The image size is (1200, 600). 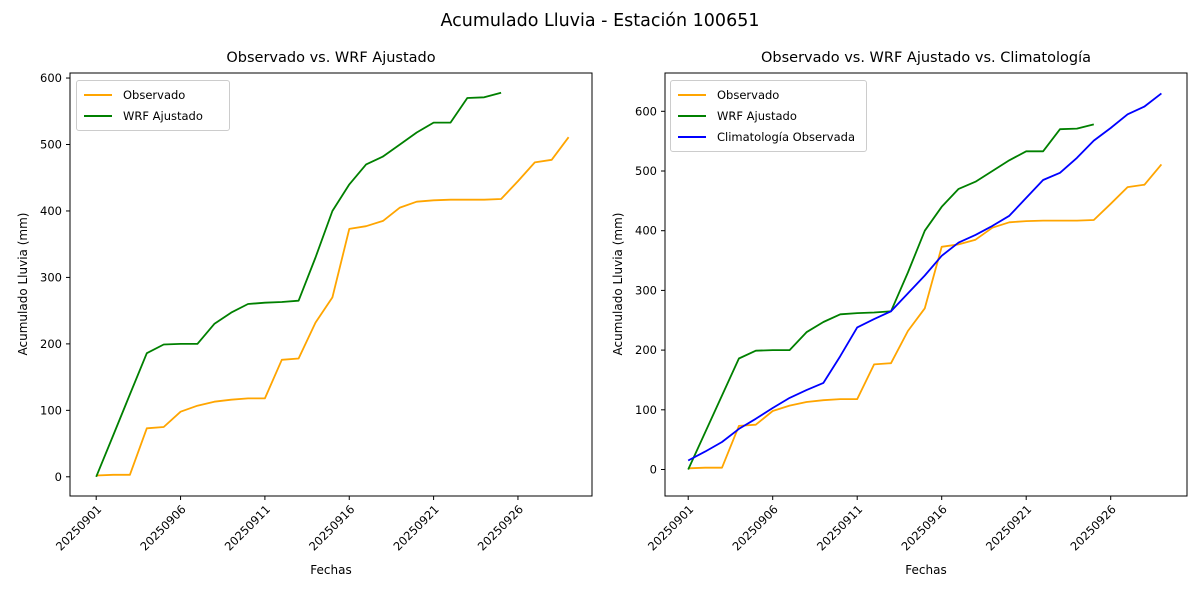 What do you see at coordinates (618, 284) in the screenshot?
I see `right-y-axis-label: Acumulado Lluvia (mm)` at bounding box center [618, 284].